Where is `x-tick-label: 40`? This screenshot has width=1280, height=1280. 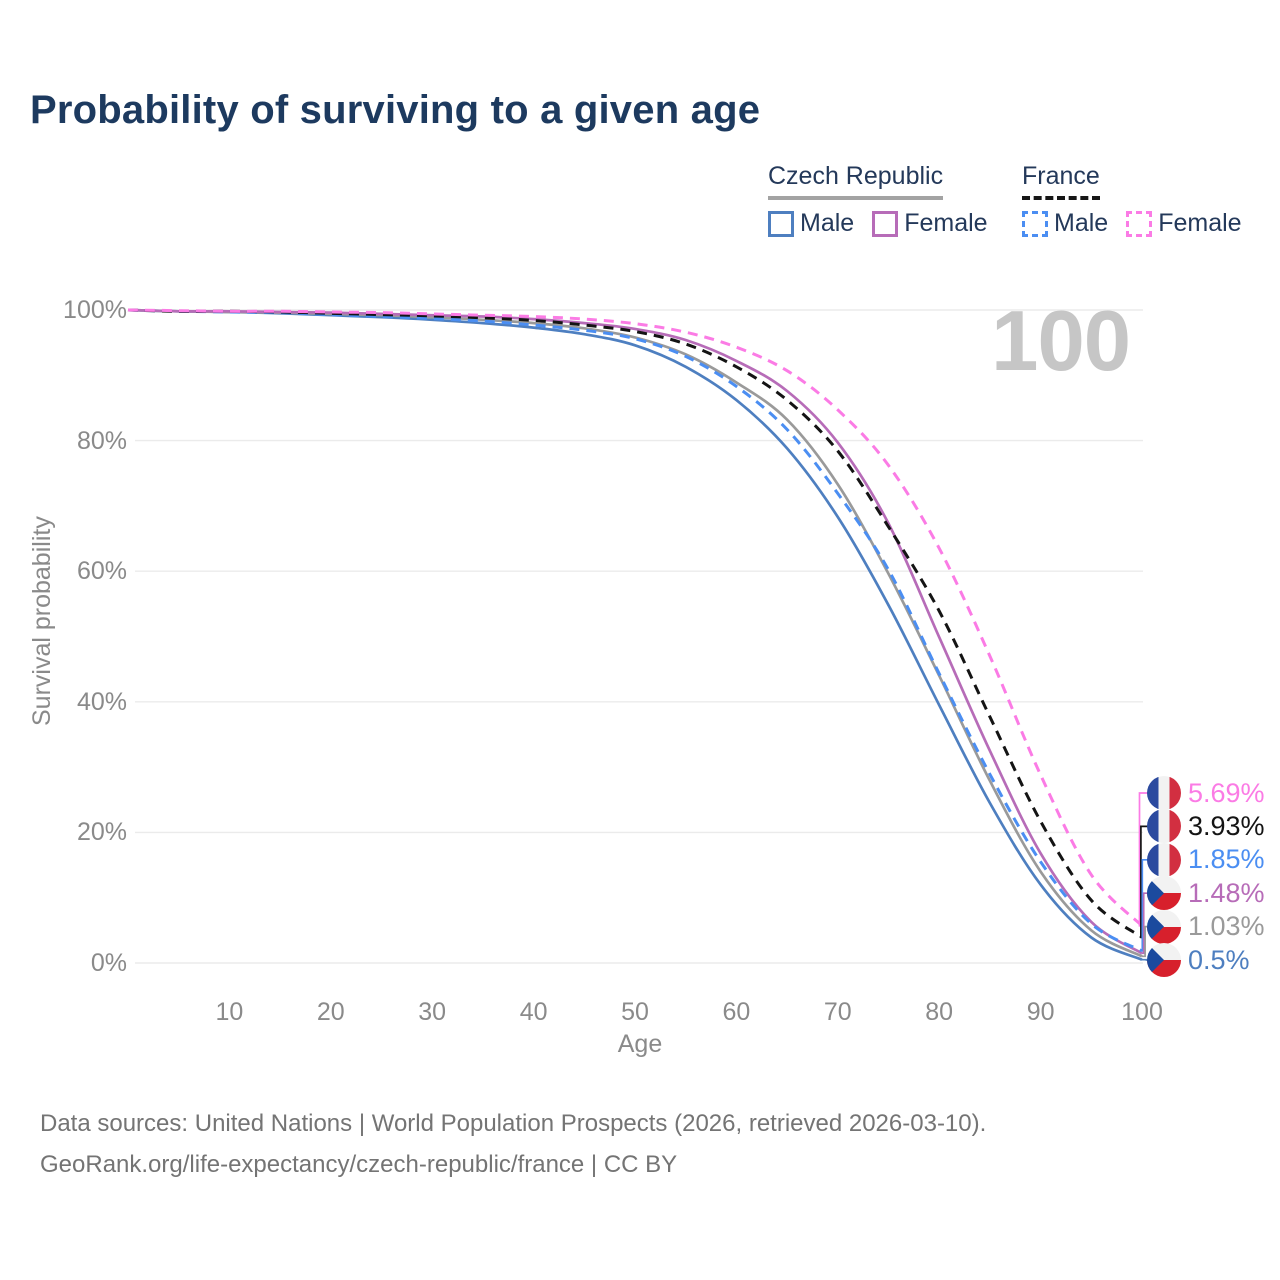 x-tick-label: 40 is located at coordinates (533, 1012).